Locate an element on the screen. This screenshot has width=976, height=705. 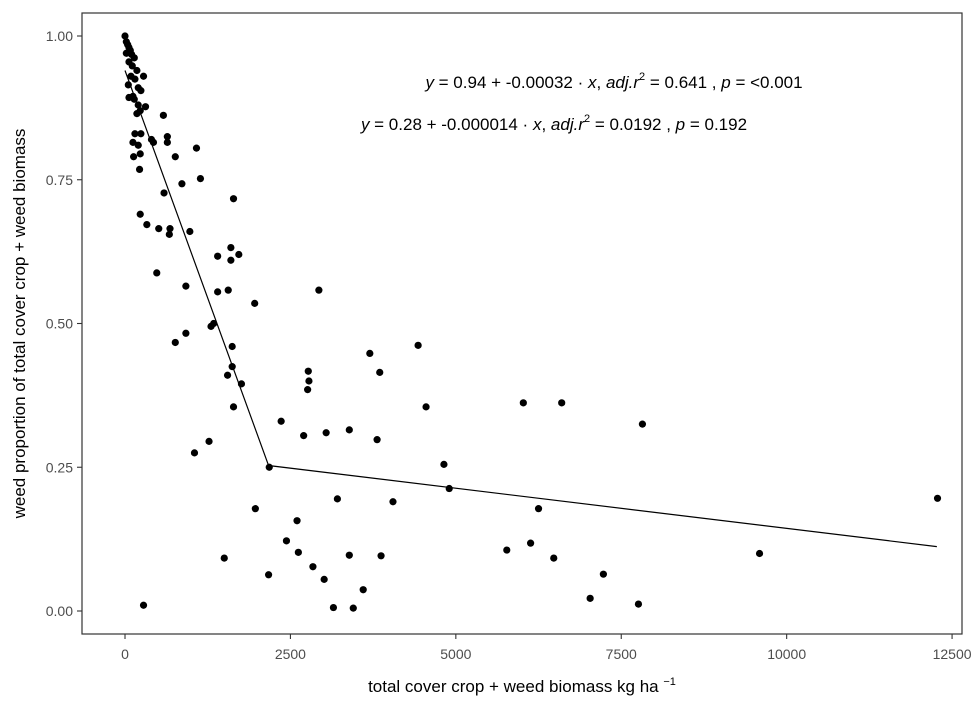
x-tick-label: 10000 is located at coordinates (786, 654).